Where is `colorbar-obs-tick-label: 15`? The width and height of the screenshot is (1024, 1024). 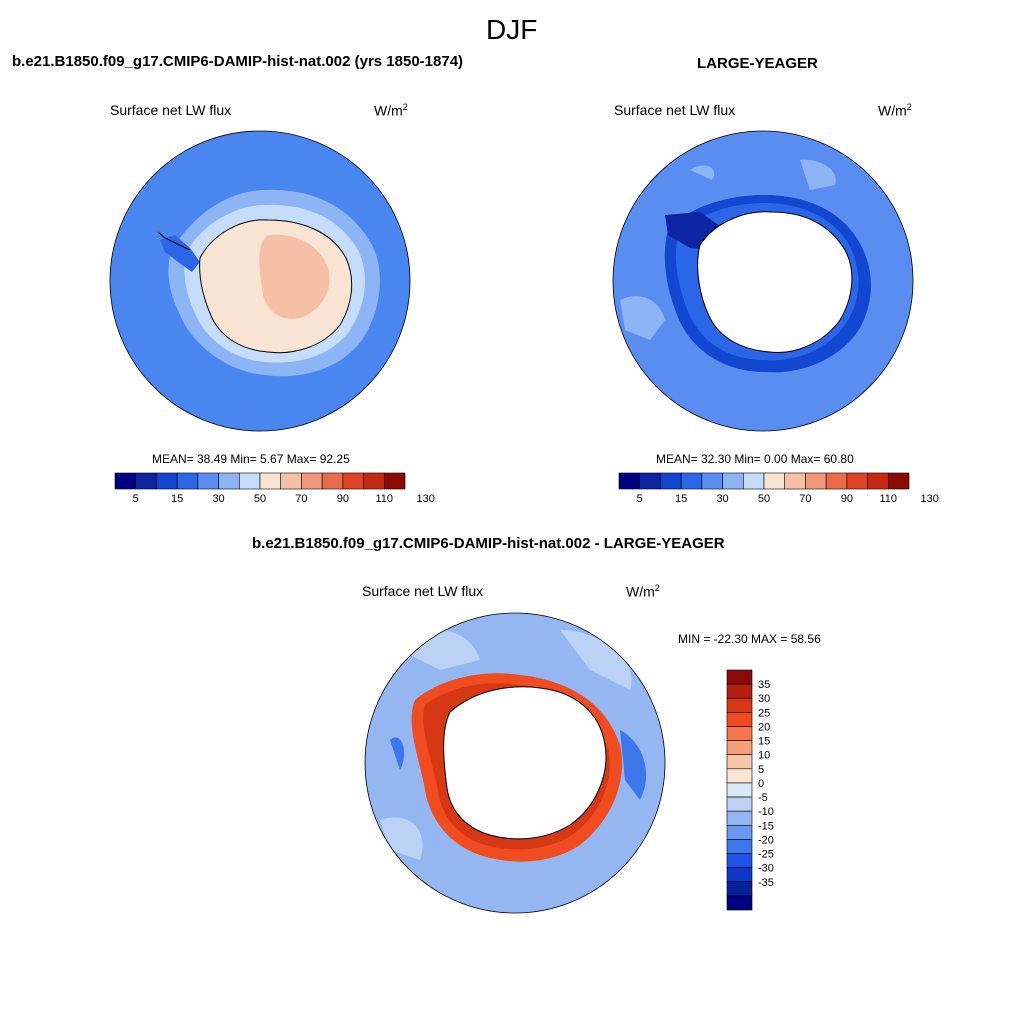
colorbar-obs-tick-label: 15 is located at coordinates (681, 499).